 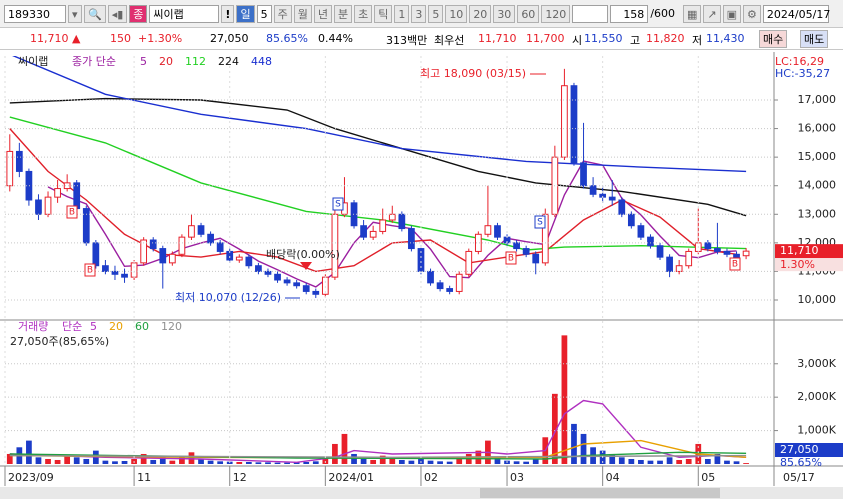 What do you see at coordinates (613, 477) in the screenshot?
I see `x-tick-label: 04` at bounding box center [613, 477].